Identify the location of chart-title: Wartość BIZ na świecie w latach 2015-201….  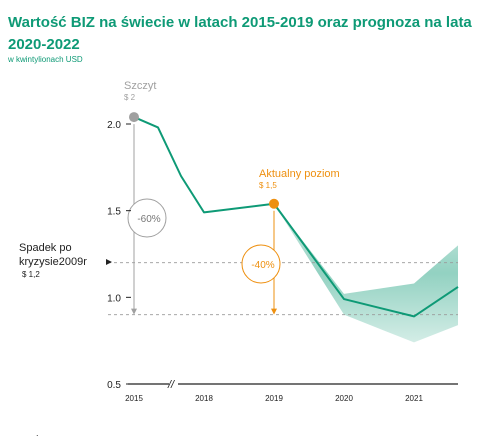
(240, 33).